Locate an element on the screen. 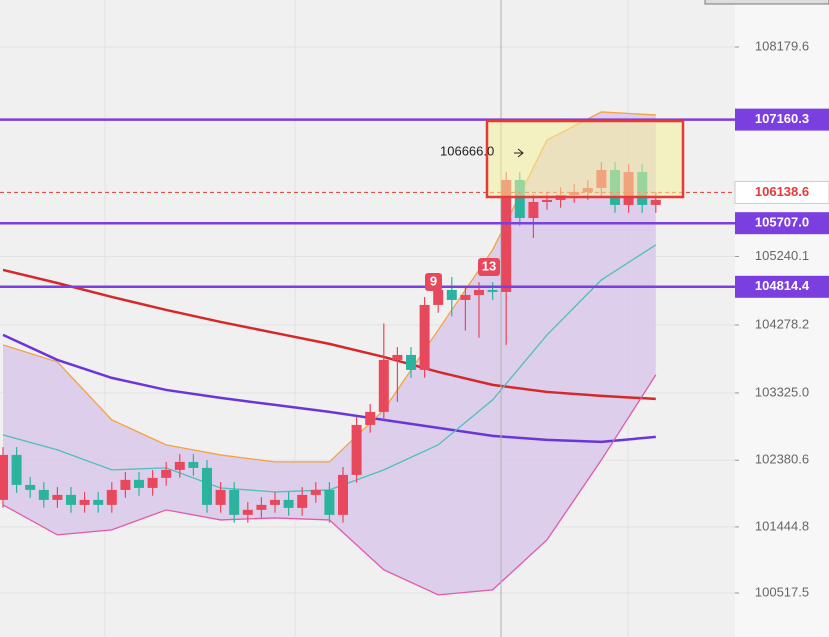 The height and width of the screenshot is (637, 829). y-tick-label: 101444.8 is located at coordinates (782, 525).